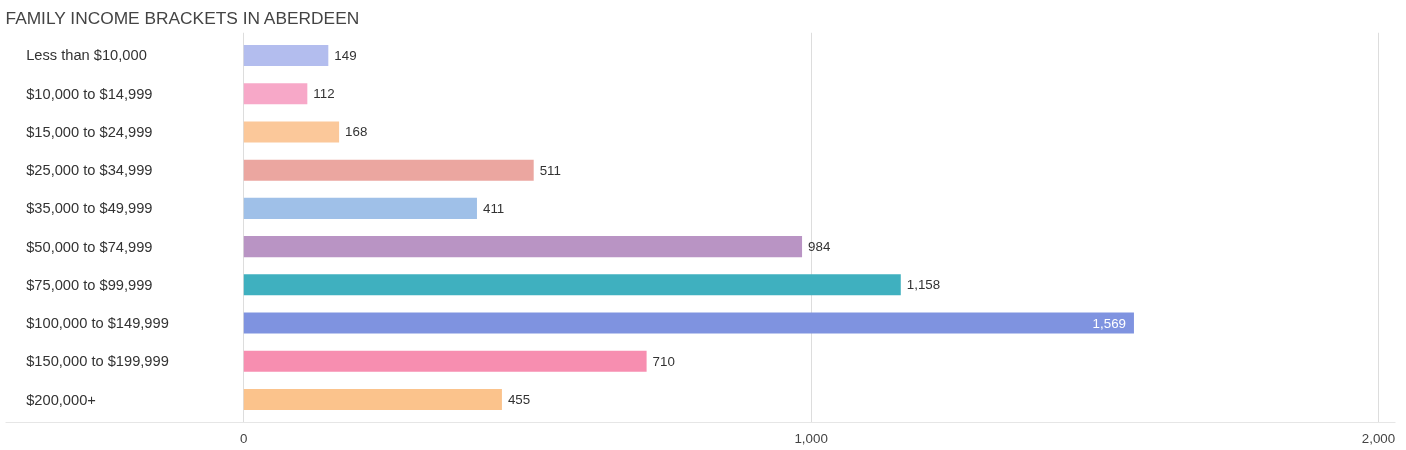  What do you see at coordinates (97, 323) in the screenshot?
I see `y-tick-label: $100,000 to $149,999` at bounding box center [97, 323].